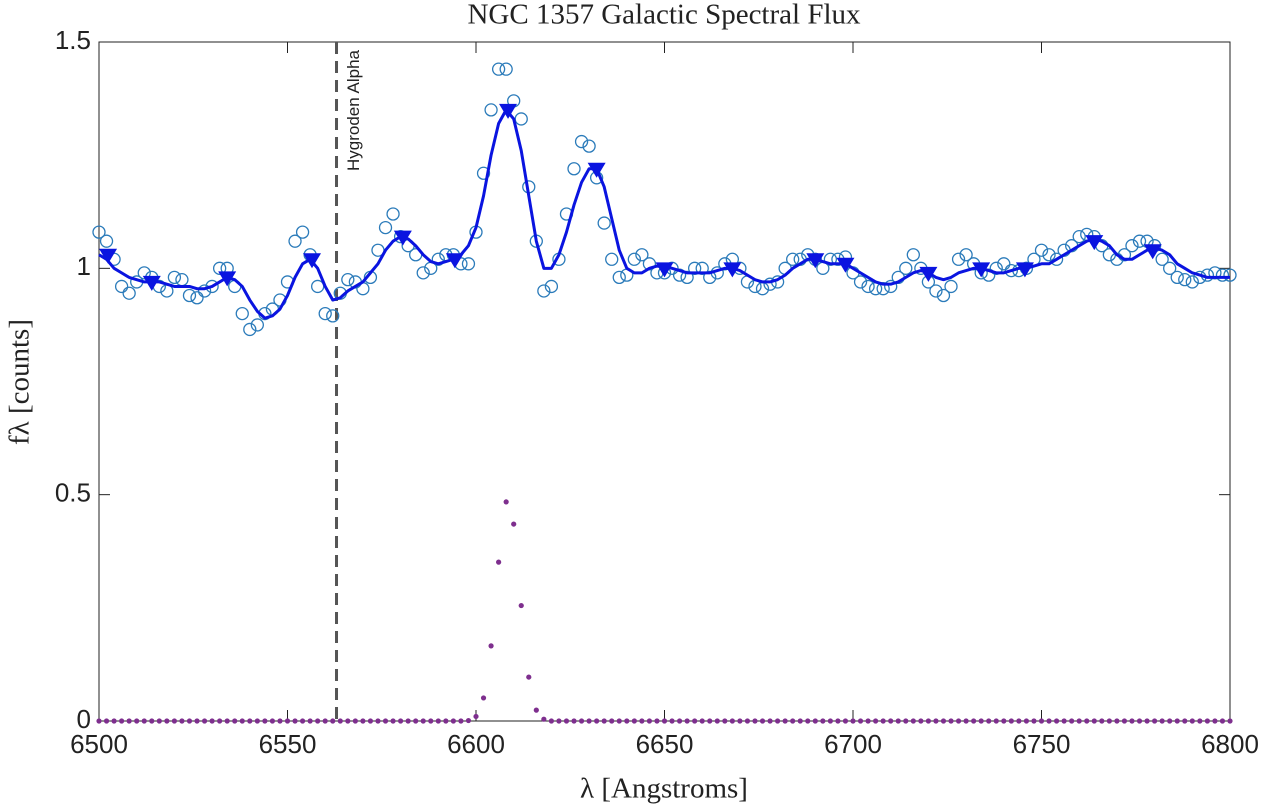 The width and height of the screenshot is (1266, 811). Describe the element at coordinates (288, 744) in the screenshot. I see `x-tick-label: 6550` at that location.